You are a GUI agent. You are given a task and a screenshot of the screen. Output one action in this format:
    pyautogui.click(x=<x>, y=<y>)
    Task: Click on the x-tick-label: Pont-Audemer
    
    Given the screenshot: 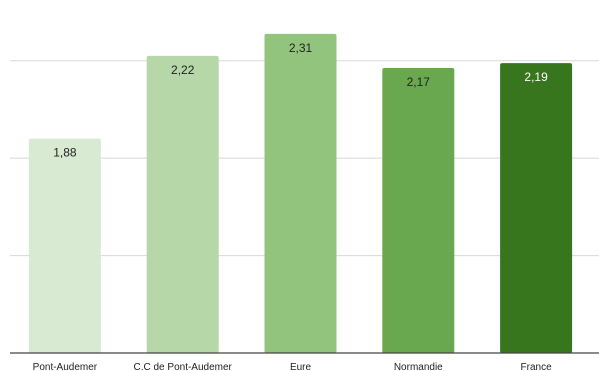 What is the action you would take?
    pyautogui.click(x=65, y=366)
    